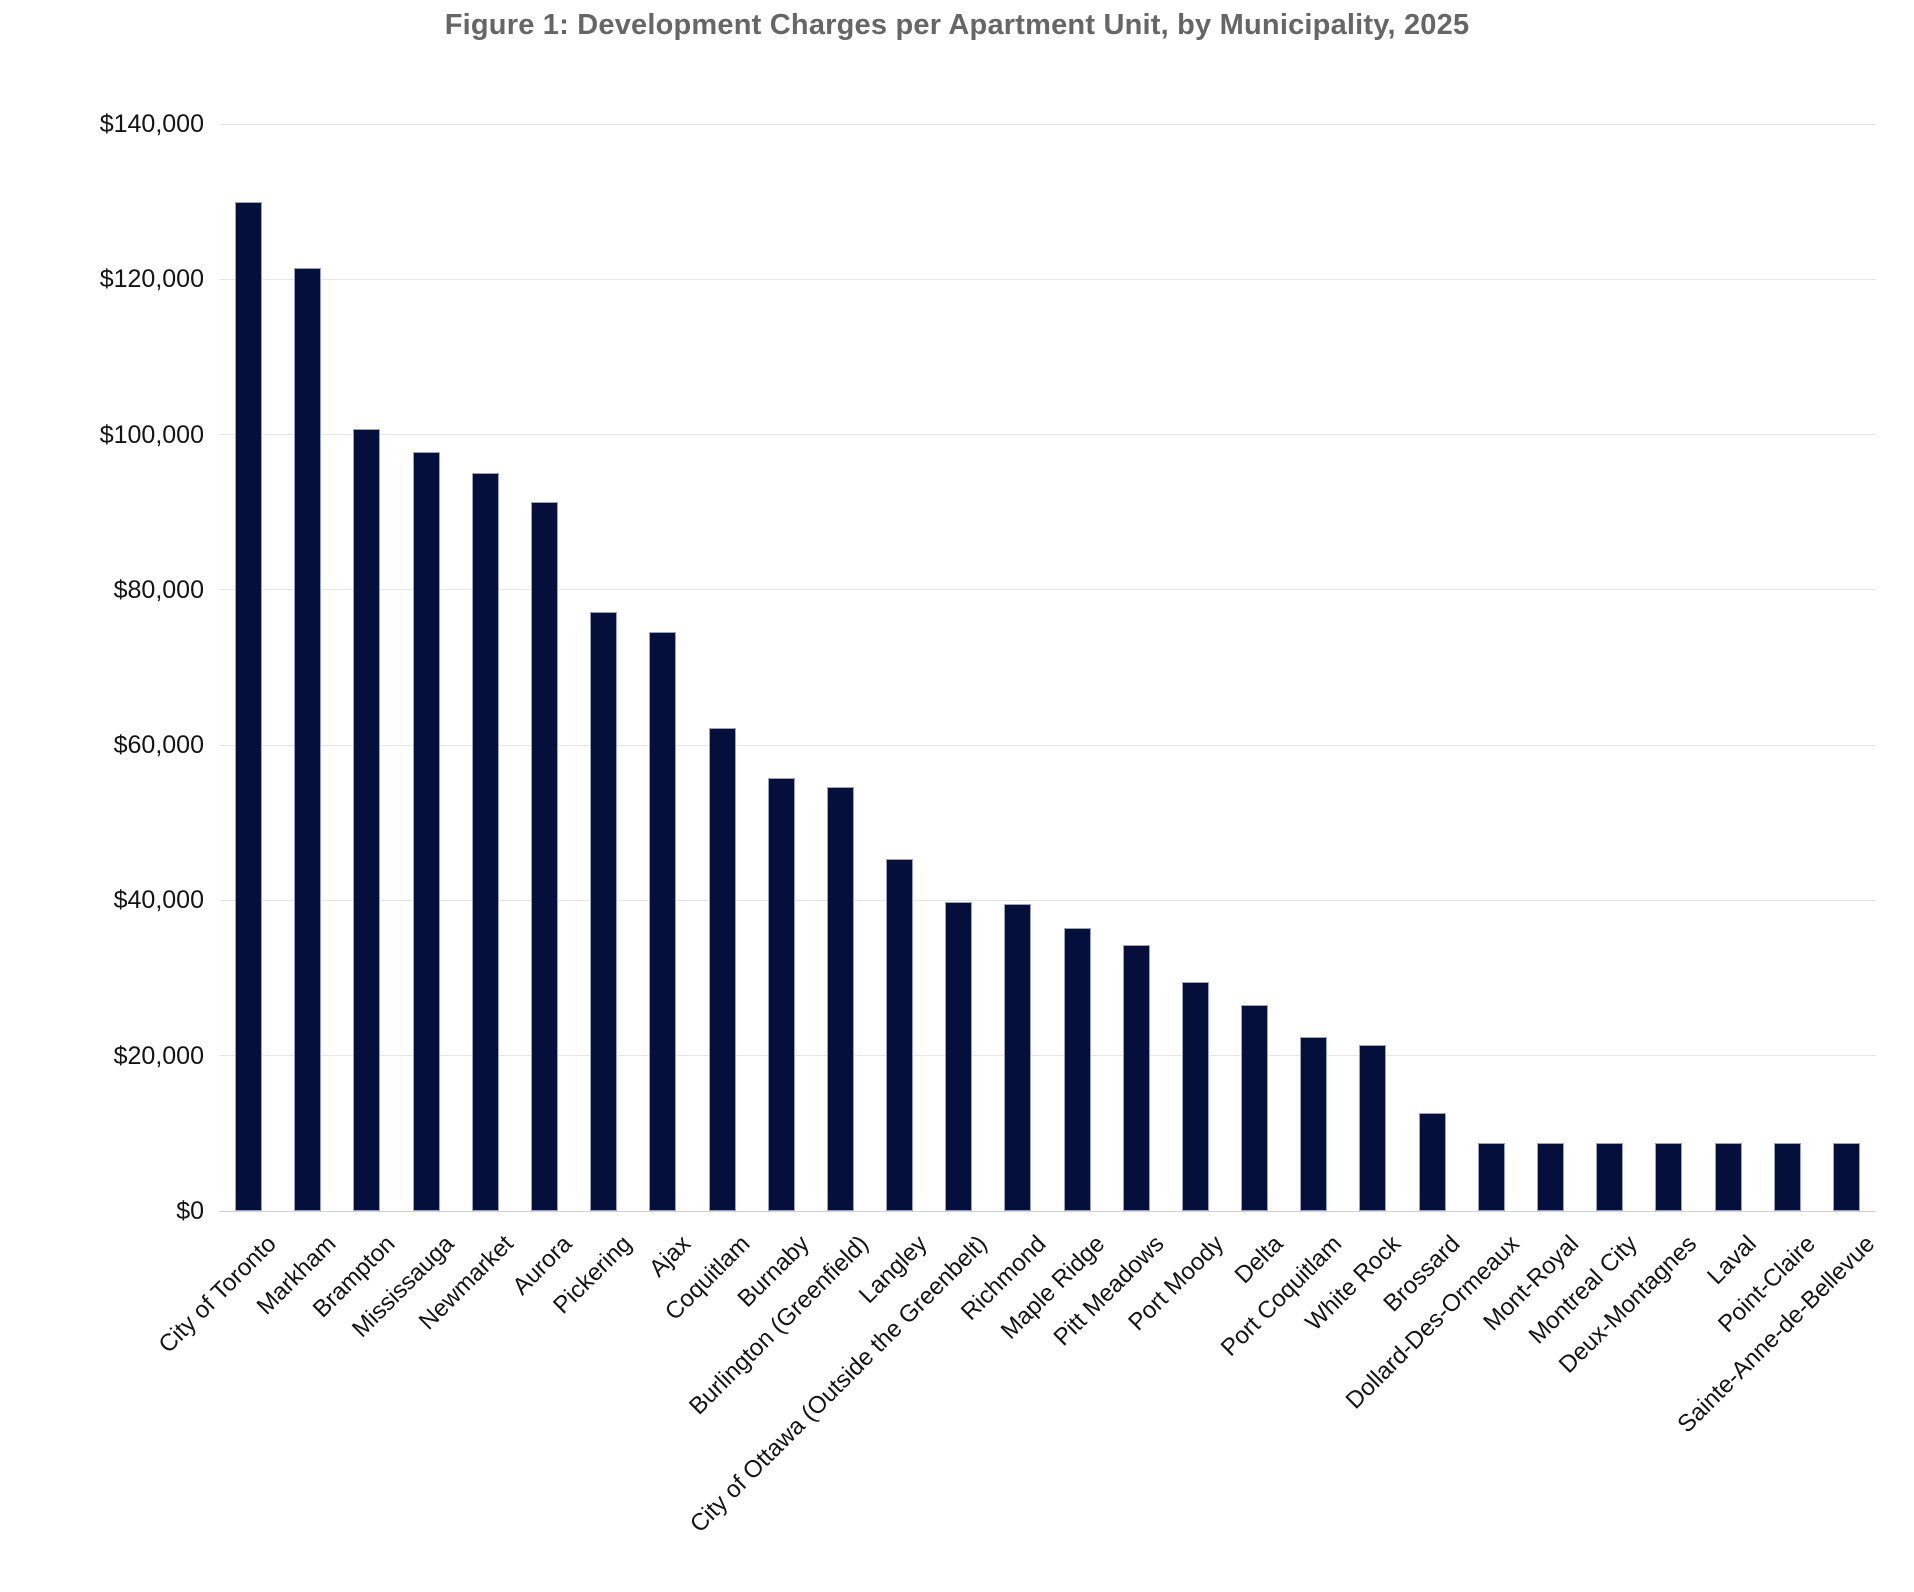 Image resolution: width=1914 pixels, height=1592 pixels. I want to click on bar-montreal-city, so click(1610, 1177).